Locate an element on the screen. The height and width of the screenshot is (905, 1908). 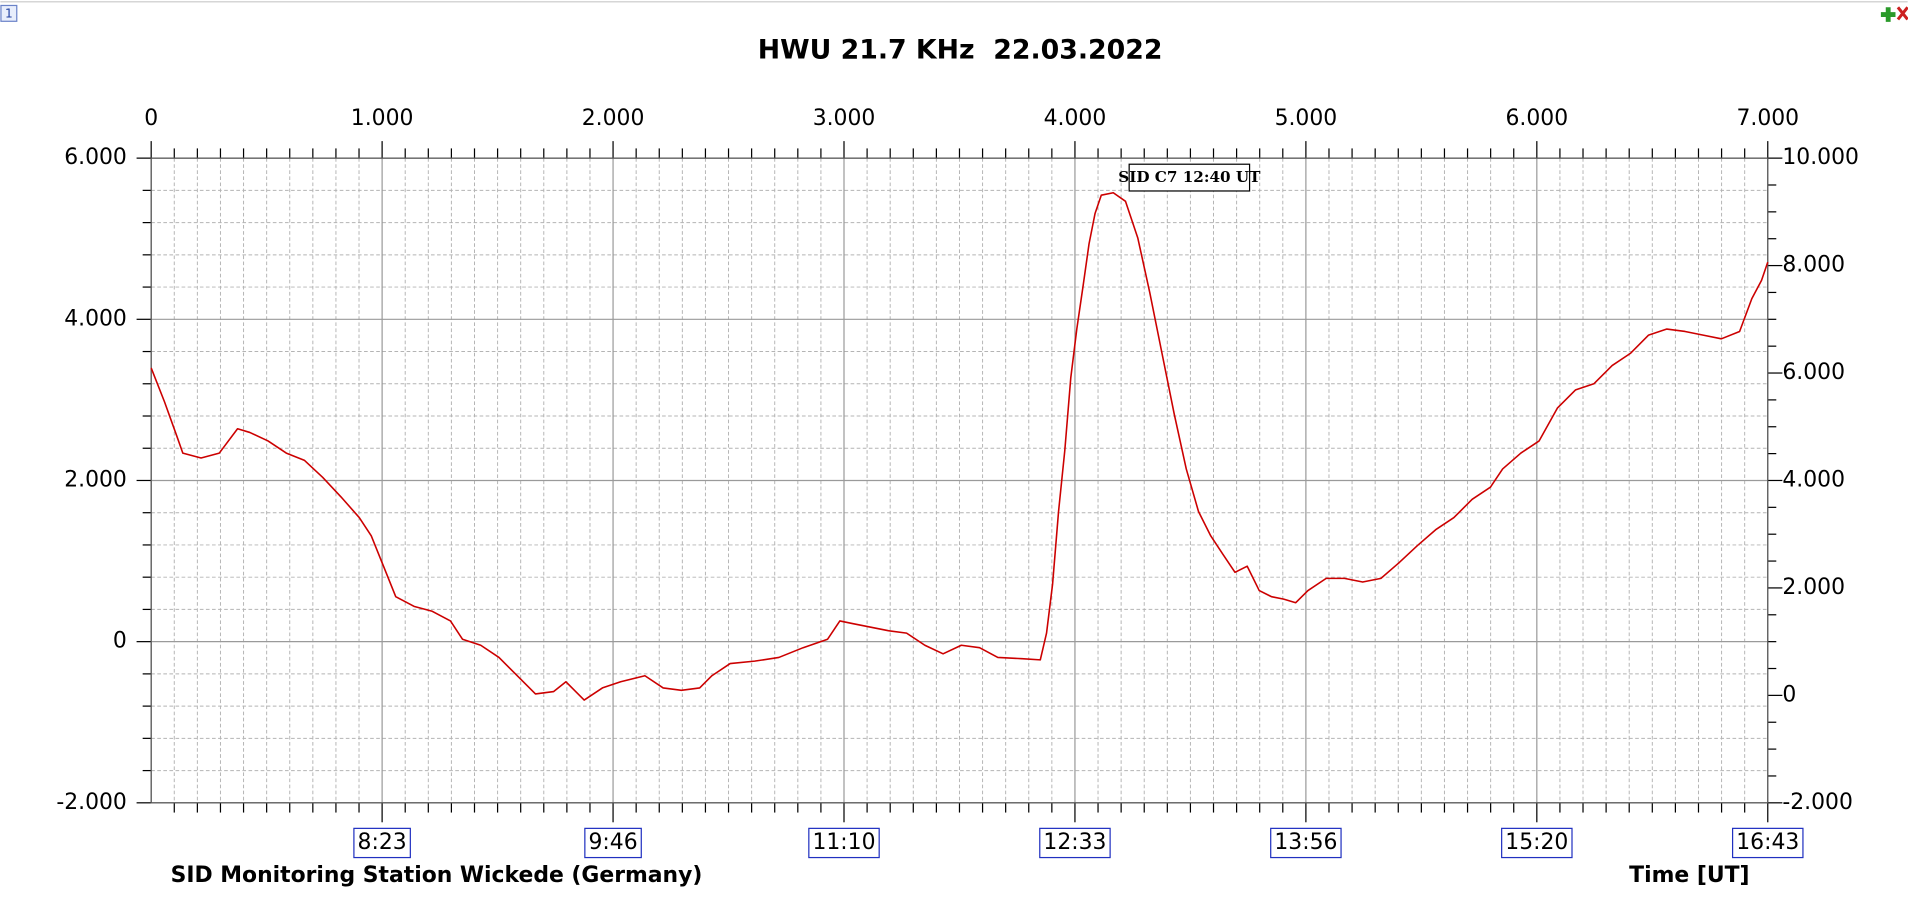
y-tick-label: -2.000 is located at coordinates (91, 802).